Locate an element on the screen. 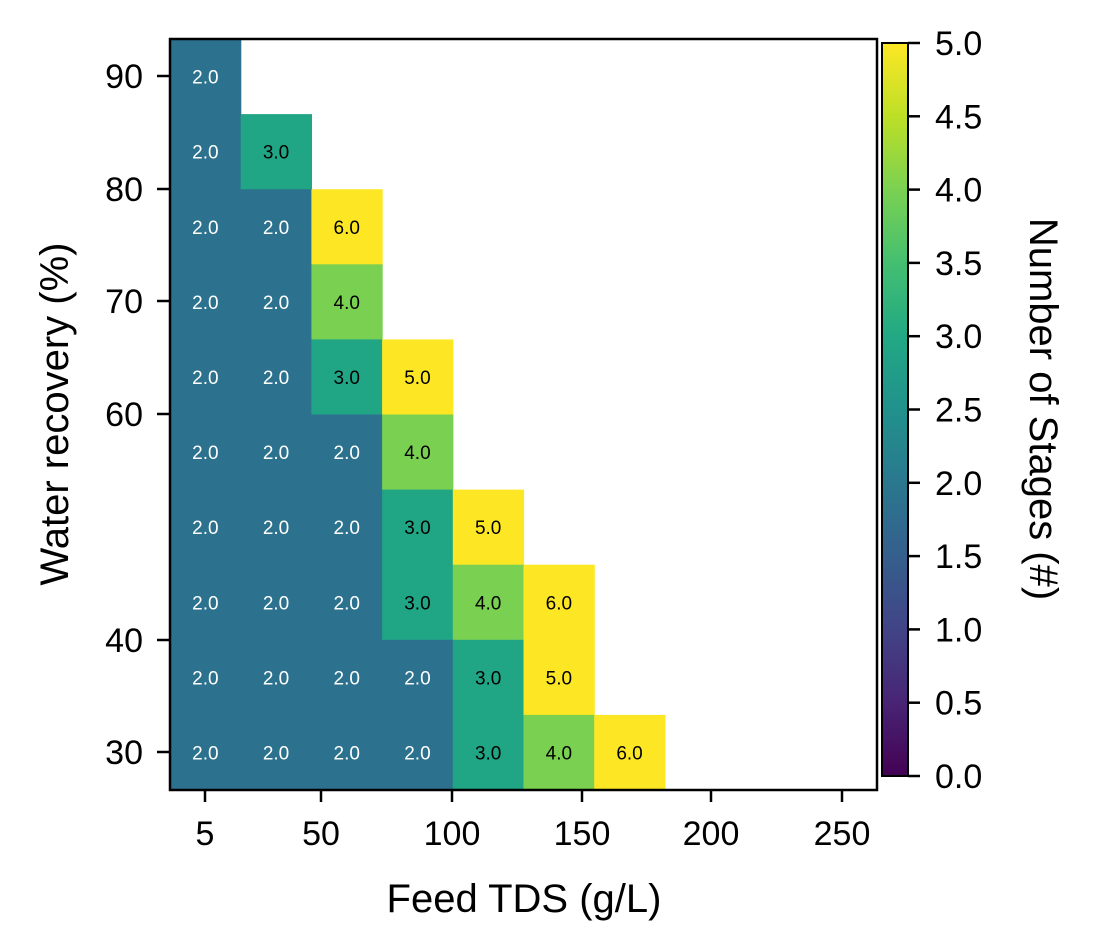  x-tick-label: 150 is located at coordinates (582, 834).